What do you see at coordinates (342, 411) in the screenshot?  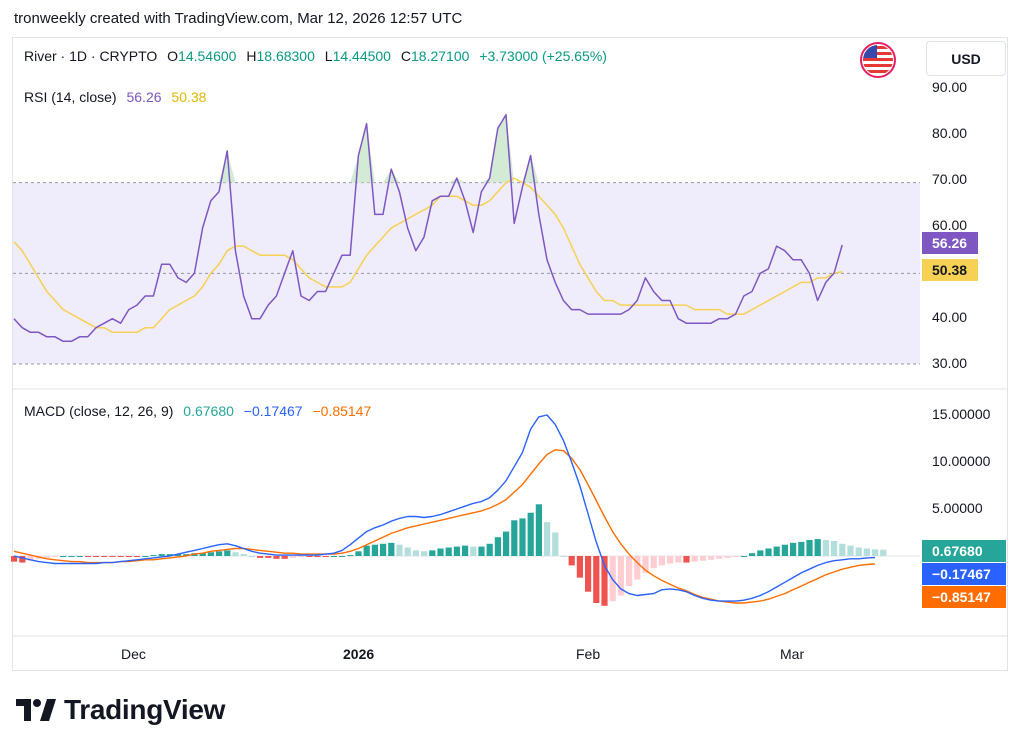 I see `macd-signal-value: −0.85147` at bounding box center [342, 411].